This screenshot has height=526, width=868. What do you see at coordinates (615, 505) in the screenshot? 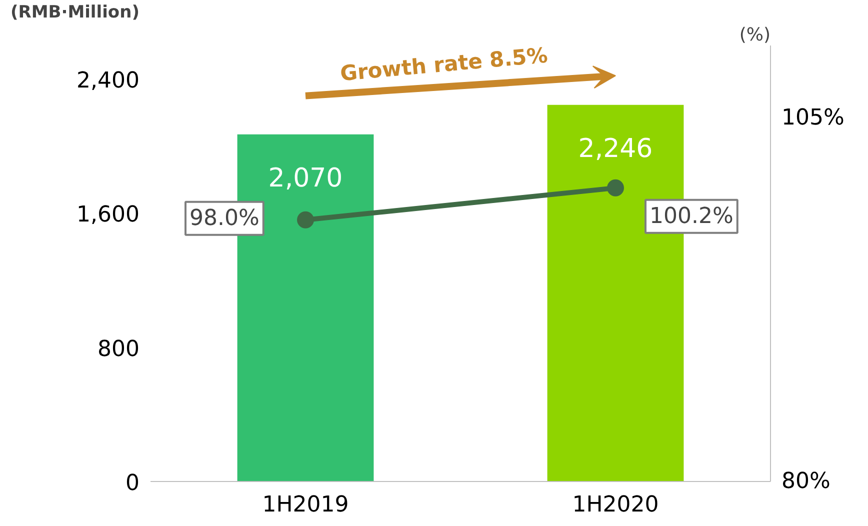
I see `x-tick-label: 1H2020` at bounding box center [615, 505].